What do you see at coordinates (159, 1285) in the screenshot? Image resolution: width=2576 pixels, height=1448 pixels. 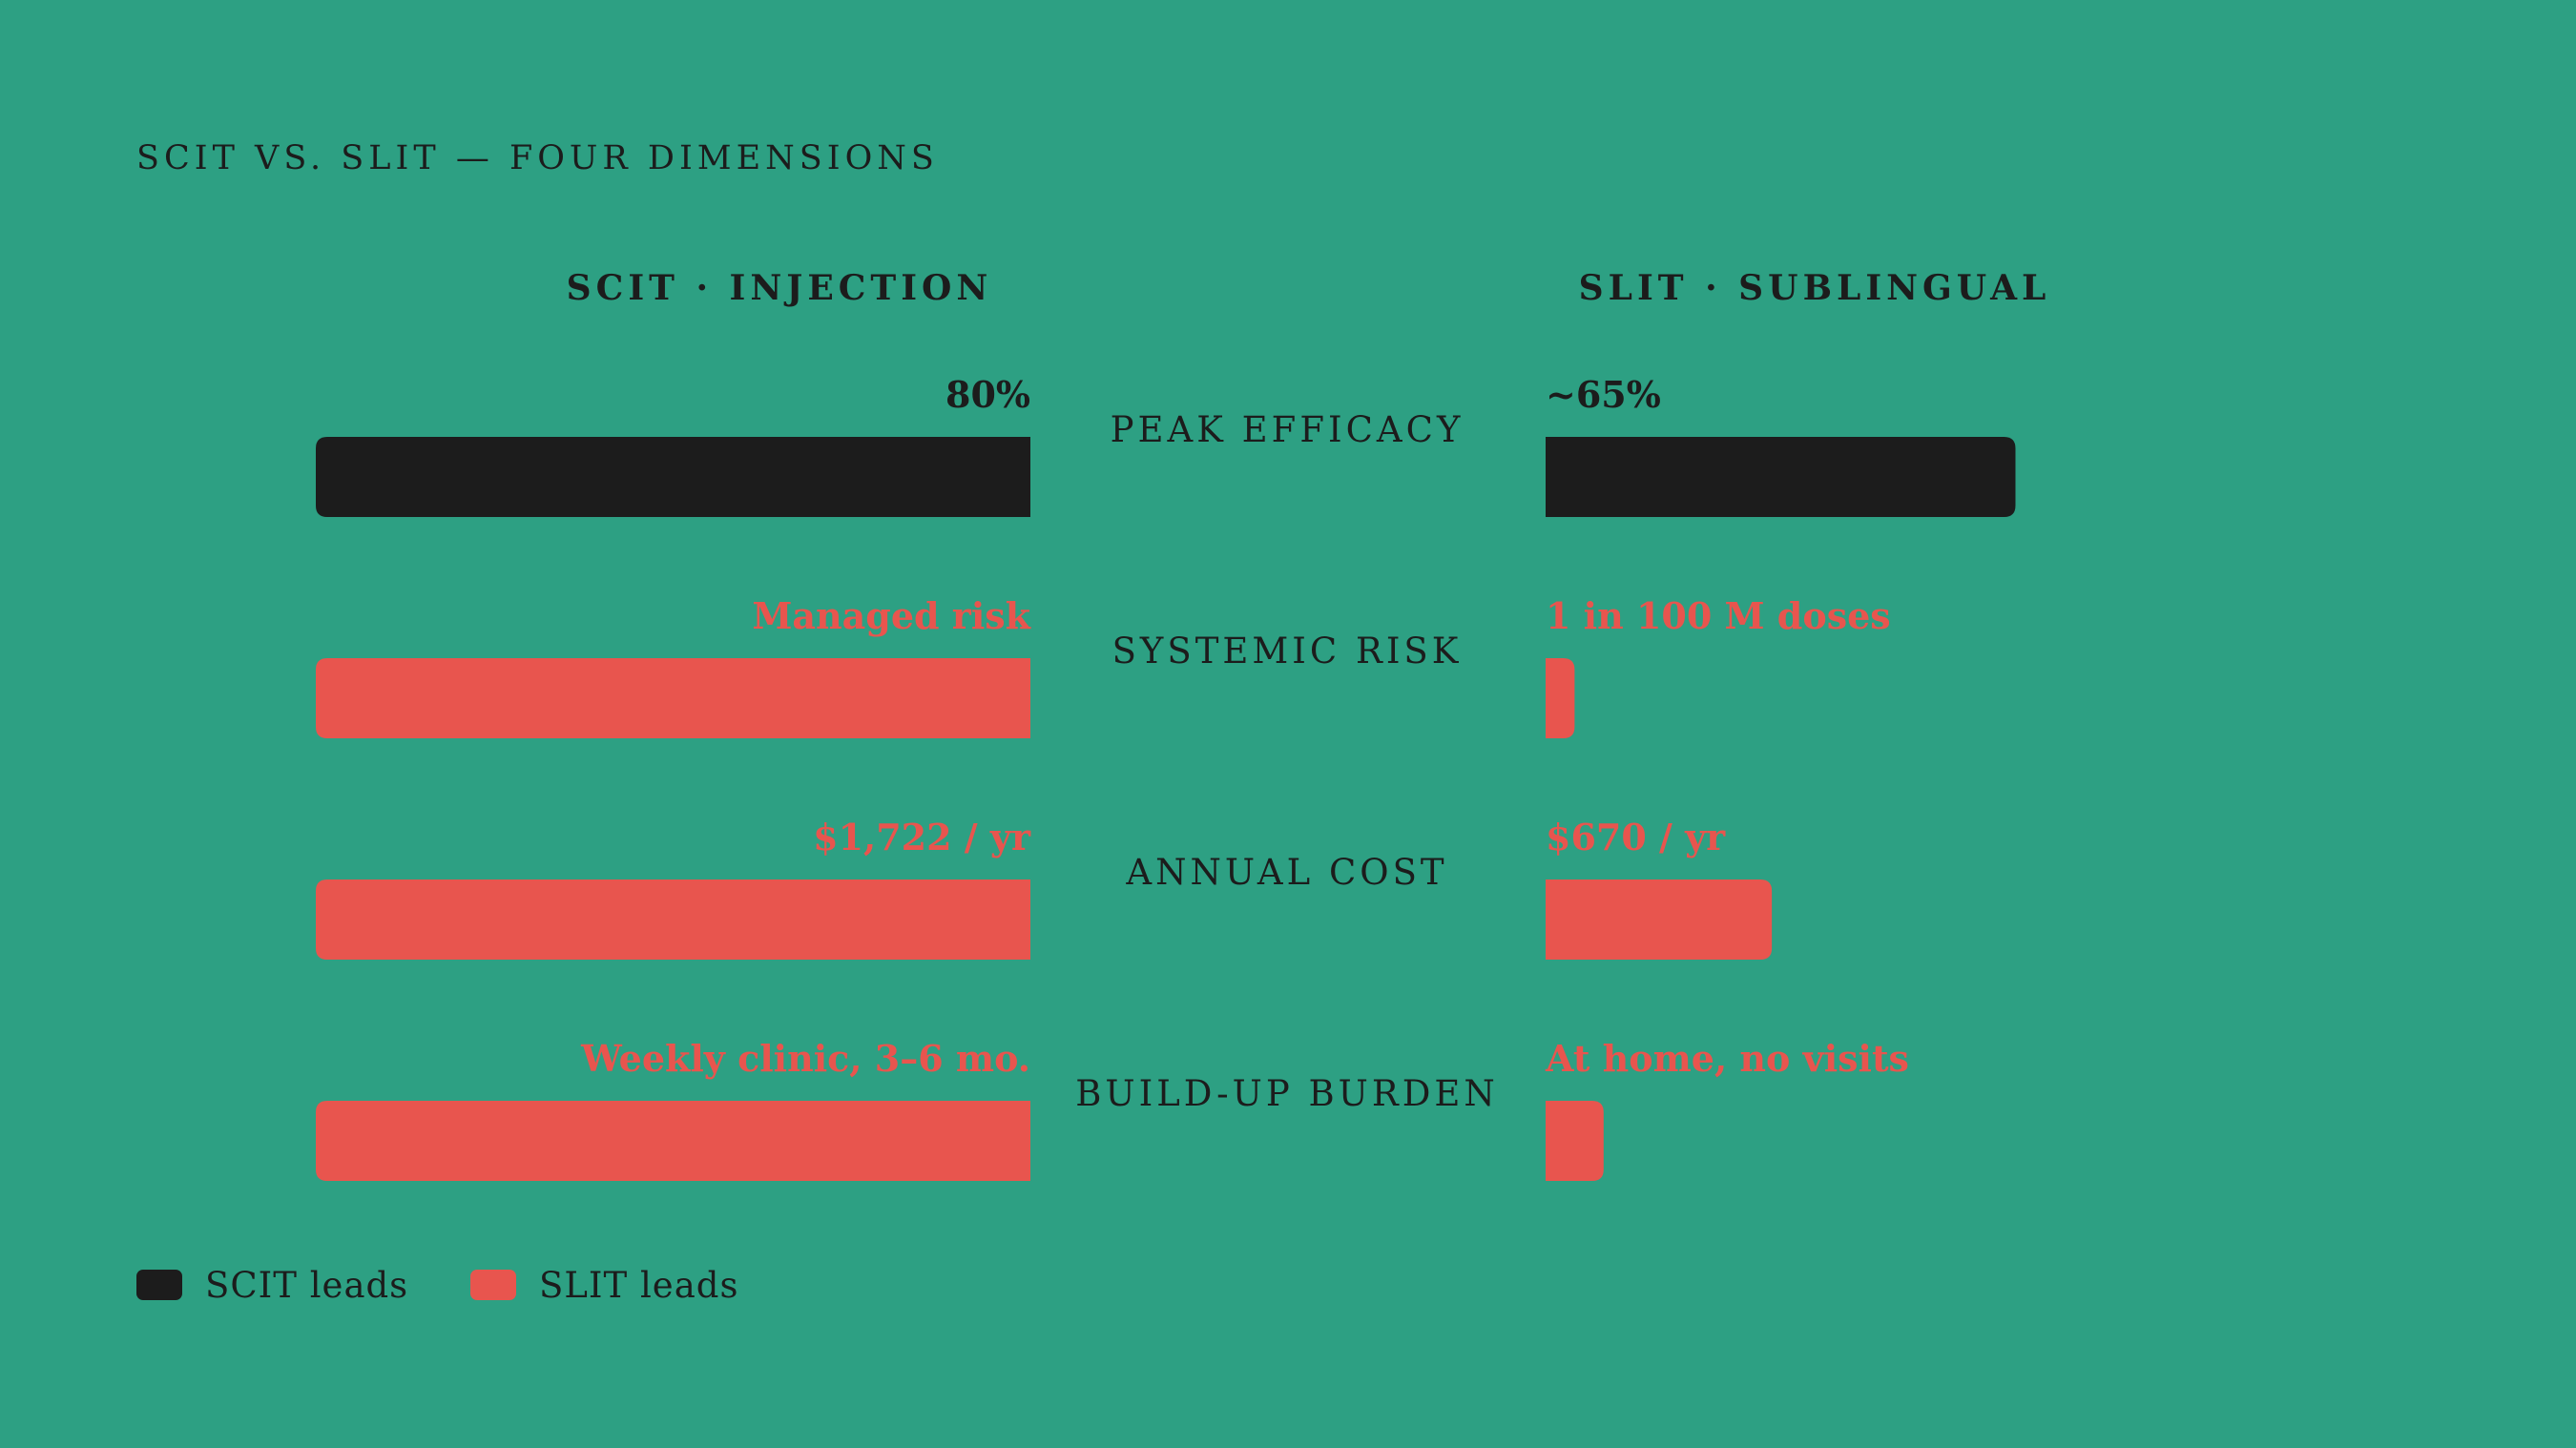 I see `legend-swatch-scit` at bounding box center [159, 1285].